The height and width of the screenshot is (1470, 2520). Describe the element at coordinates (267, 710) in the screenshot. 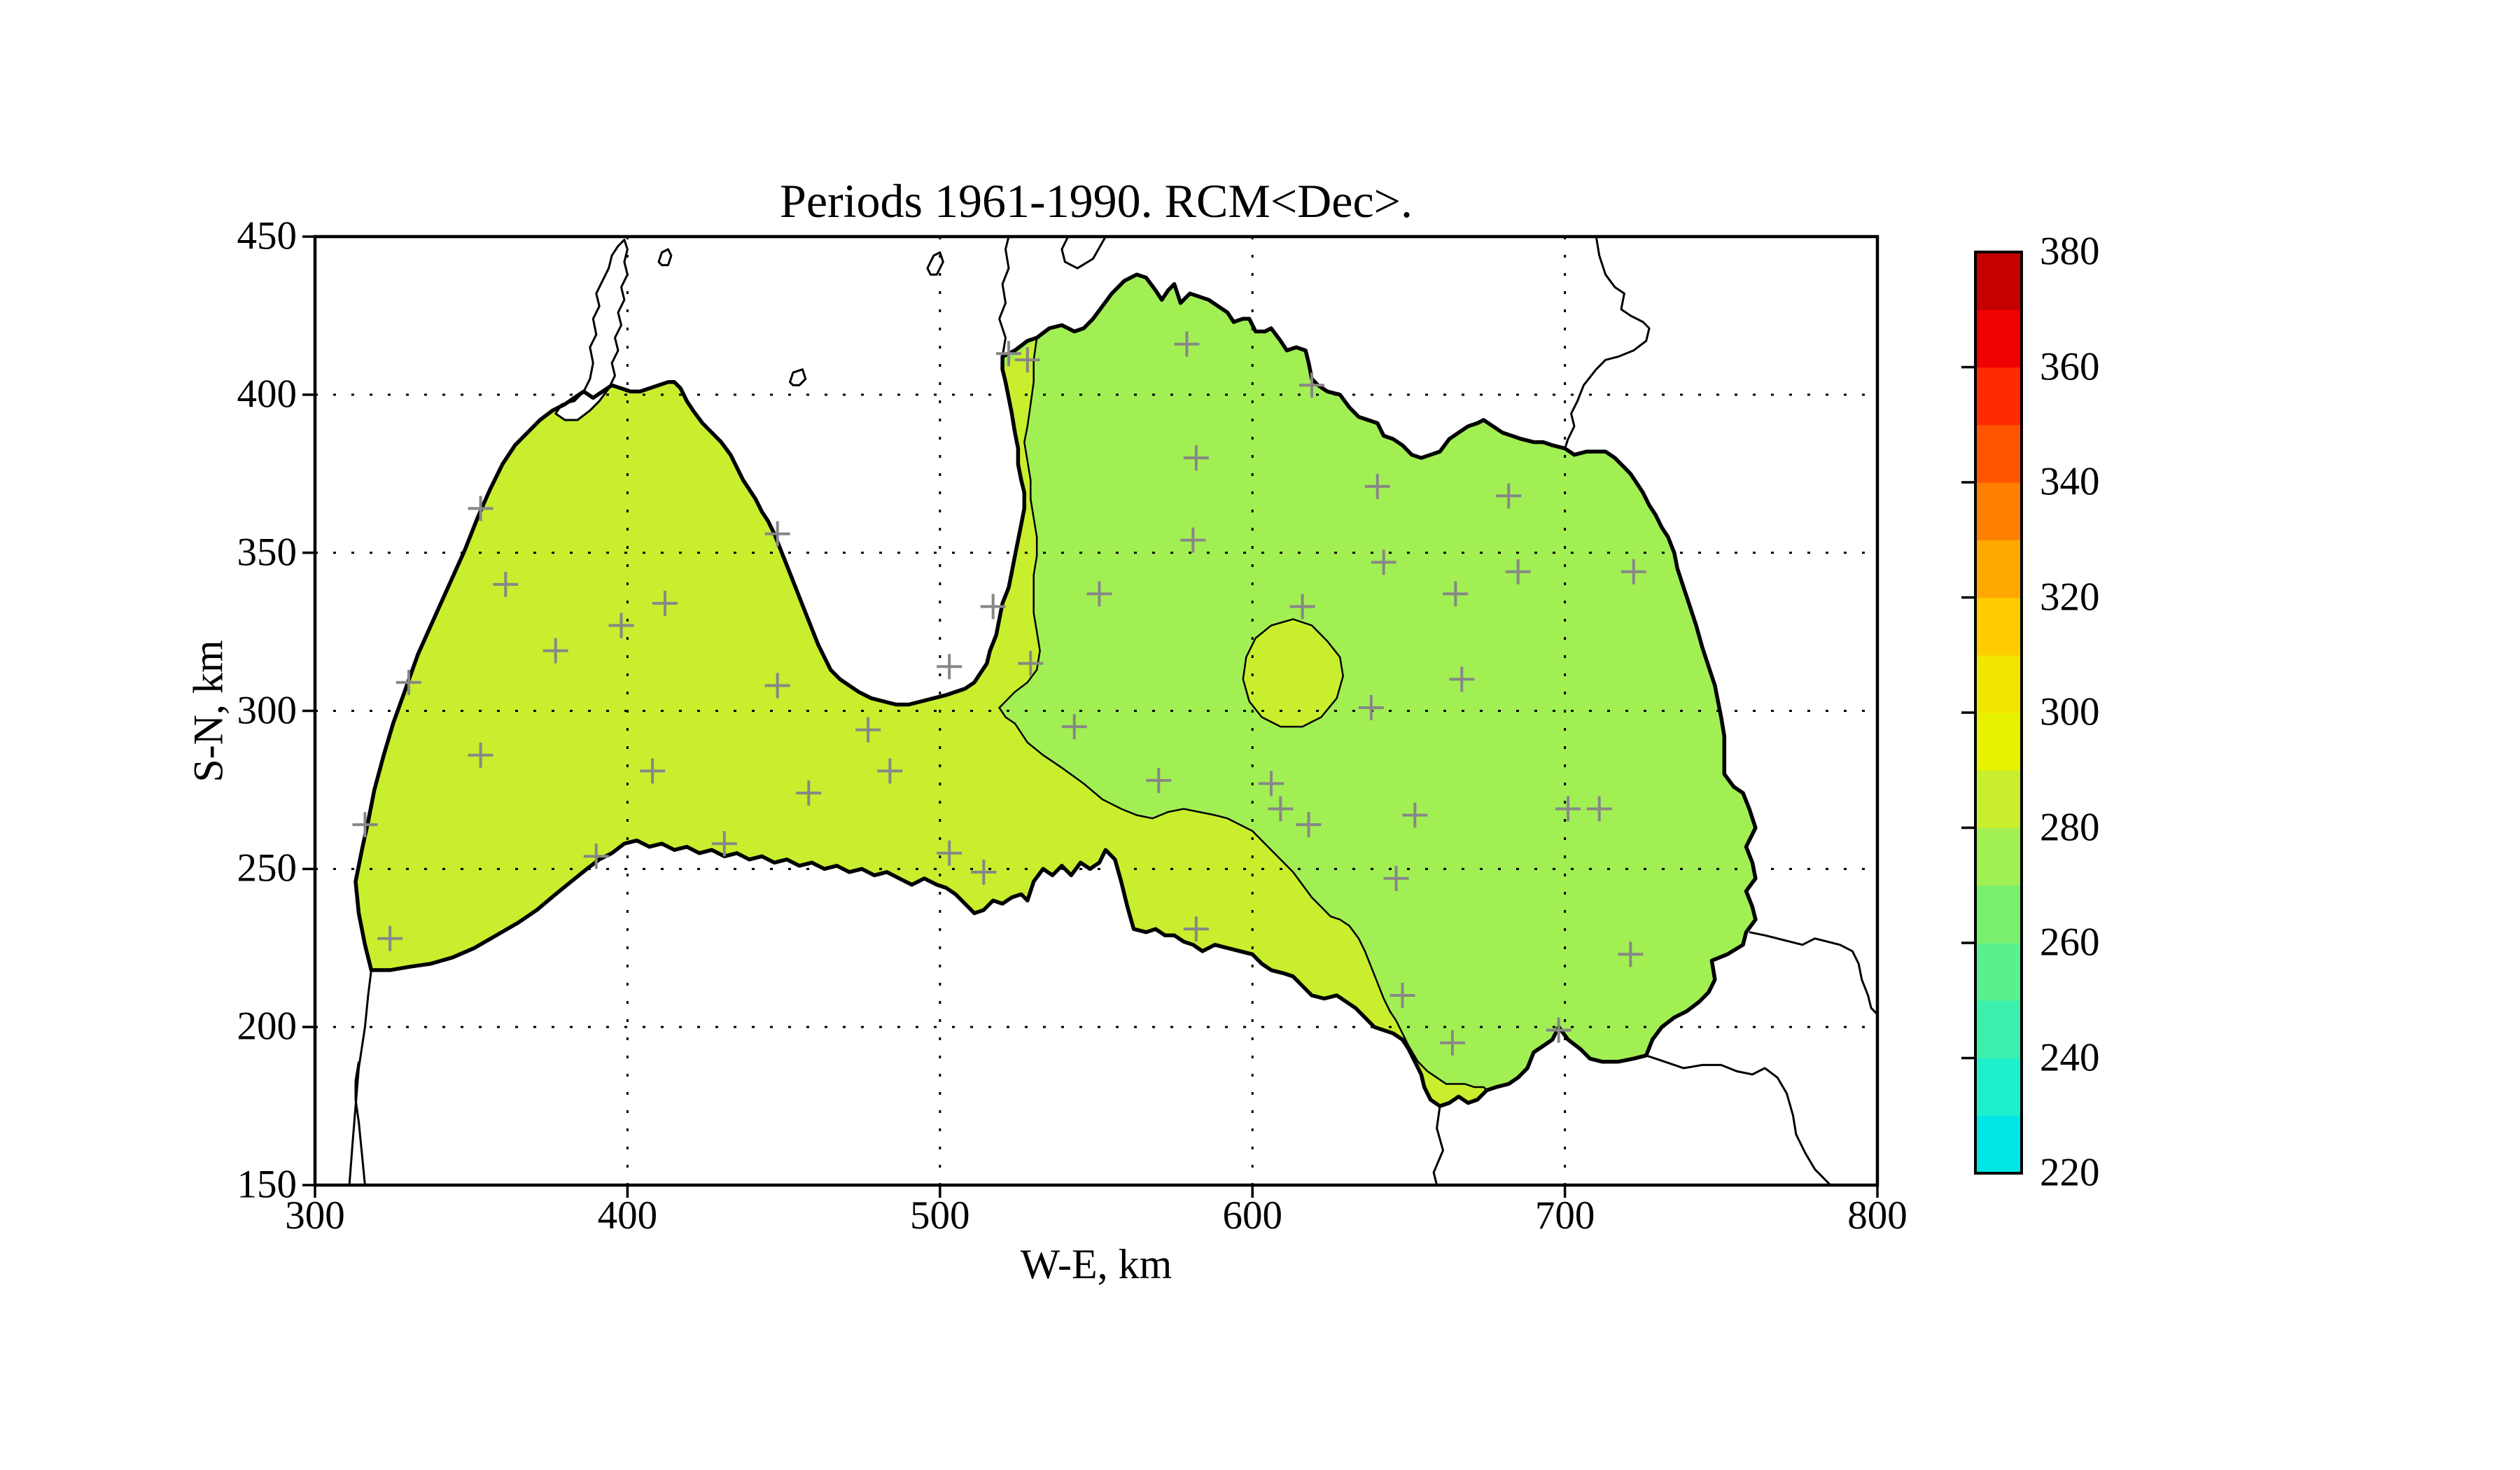

I see `y-tick-label: 300` at that location.